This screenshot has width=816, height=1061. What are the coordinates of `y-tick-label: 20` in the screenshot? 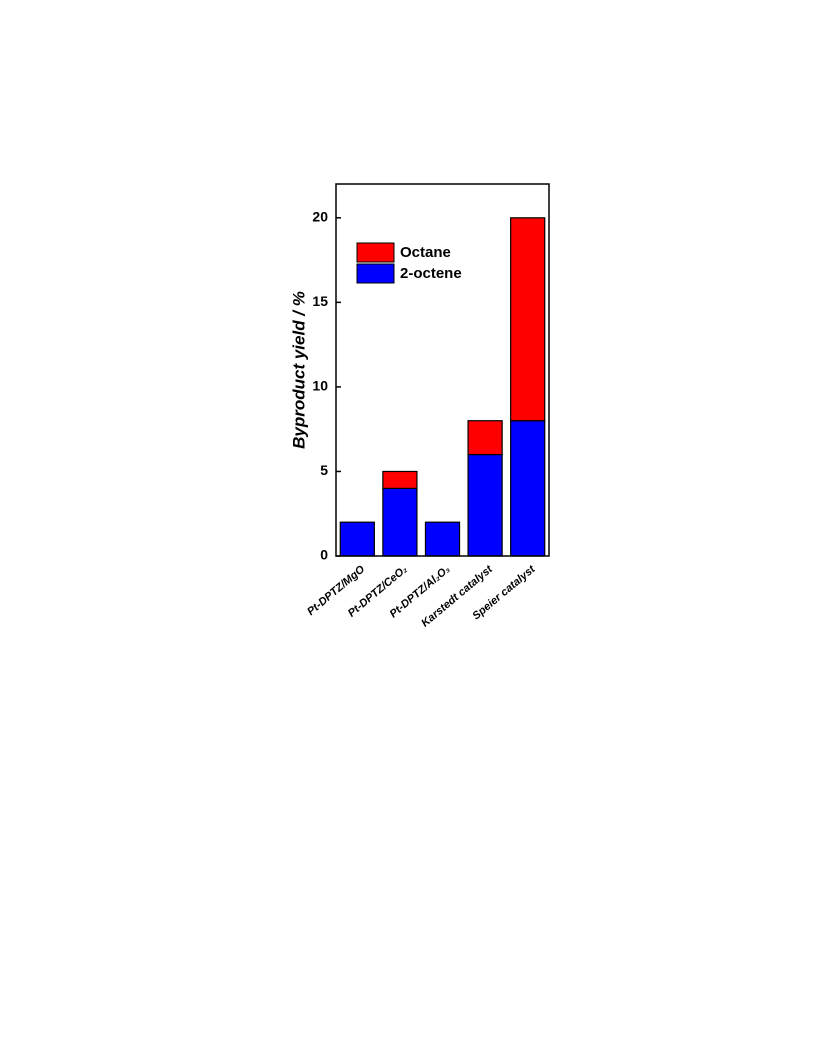 It's located at (320, 217).